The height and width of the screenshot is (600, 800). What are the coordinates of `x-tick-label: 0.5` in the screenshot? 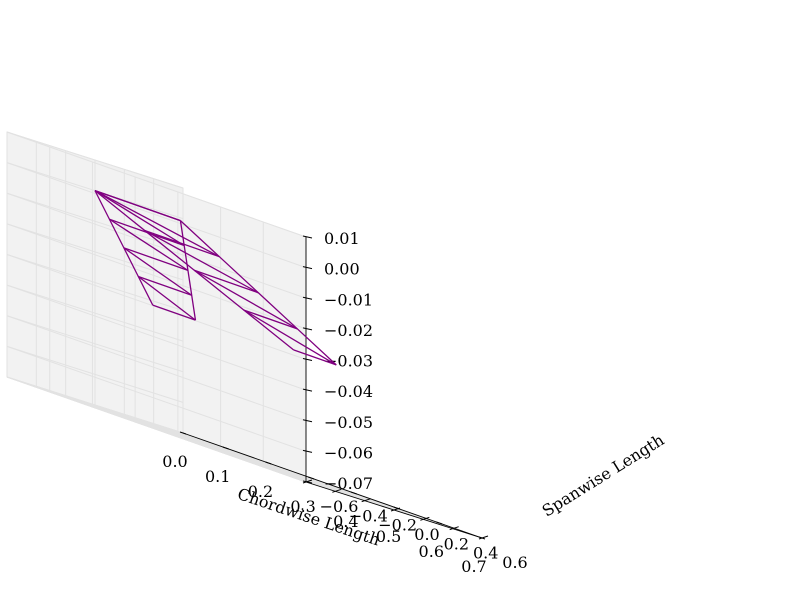 It's located at (388, 536).